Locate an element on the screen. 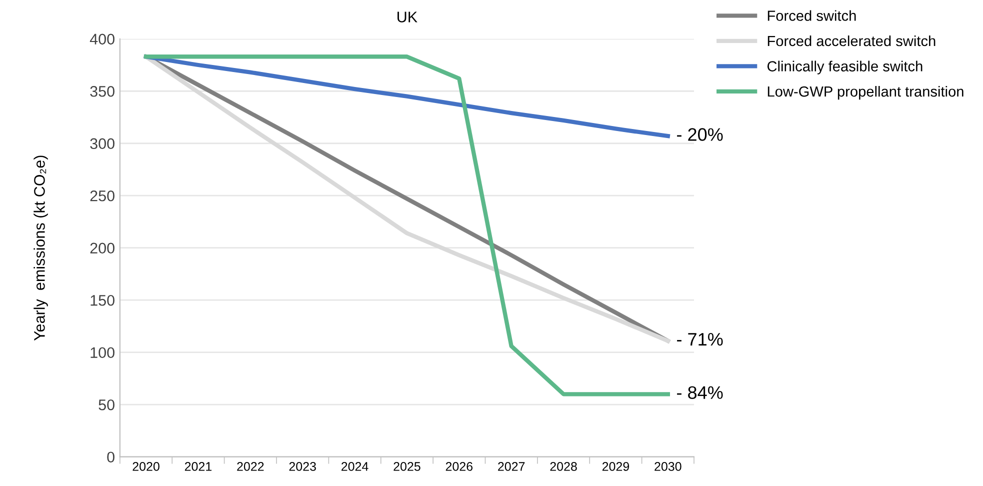 This screenshot has width=983, height=486. annotation: - 71% is located at coordinates (700, 339).